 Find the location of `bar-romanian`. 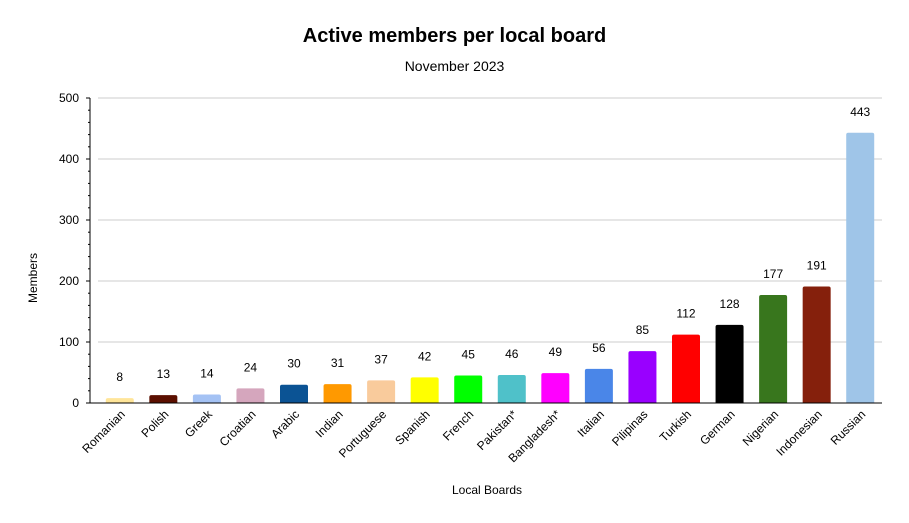

bar-romanian is located at coordinates (119, 400).